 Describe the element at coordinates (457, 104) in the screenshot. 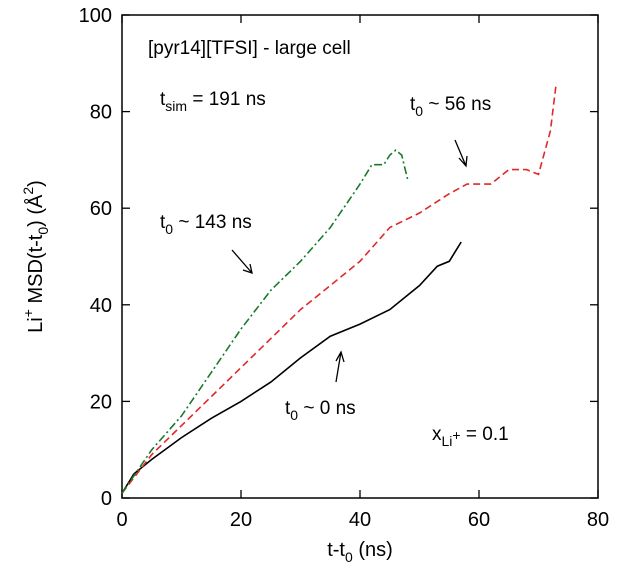

I see `annotation-part: ~ 56 ns` at that location.